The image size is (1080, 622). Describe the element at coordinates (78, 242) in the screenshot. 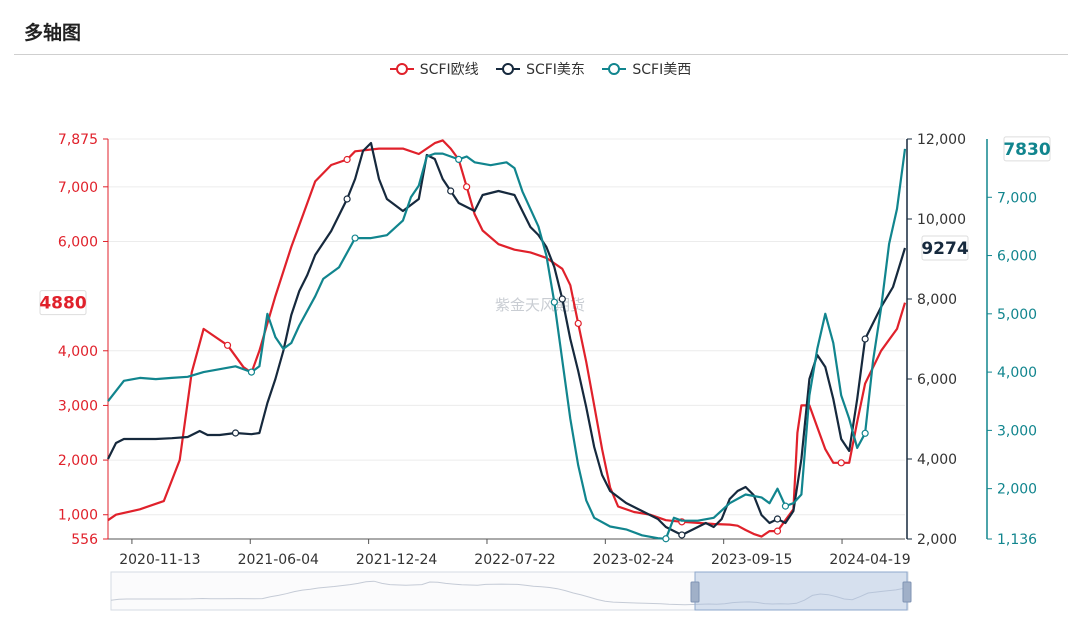

I see `y-tick-label-eu-5: 6,000` at that location.